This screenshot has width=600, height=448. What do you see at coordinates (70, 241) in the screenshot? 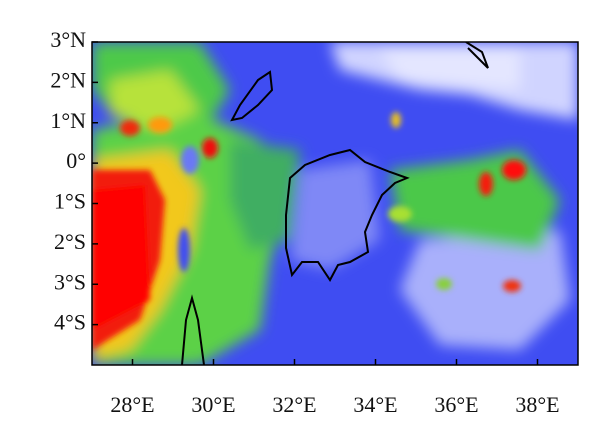
I see `y-tick-label: 2°S` at bounding box center [70, 241].